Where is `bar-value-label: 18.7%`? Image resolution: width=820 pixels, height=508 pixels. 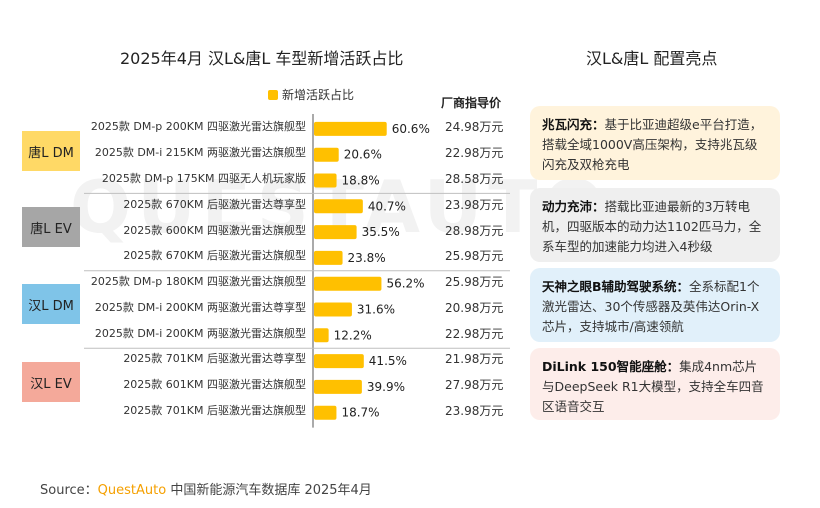 bar-value-label: 18.7% is located at coordinates (360, 413).